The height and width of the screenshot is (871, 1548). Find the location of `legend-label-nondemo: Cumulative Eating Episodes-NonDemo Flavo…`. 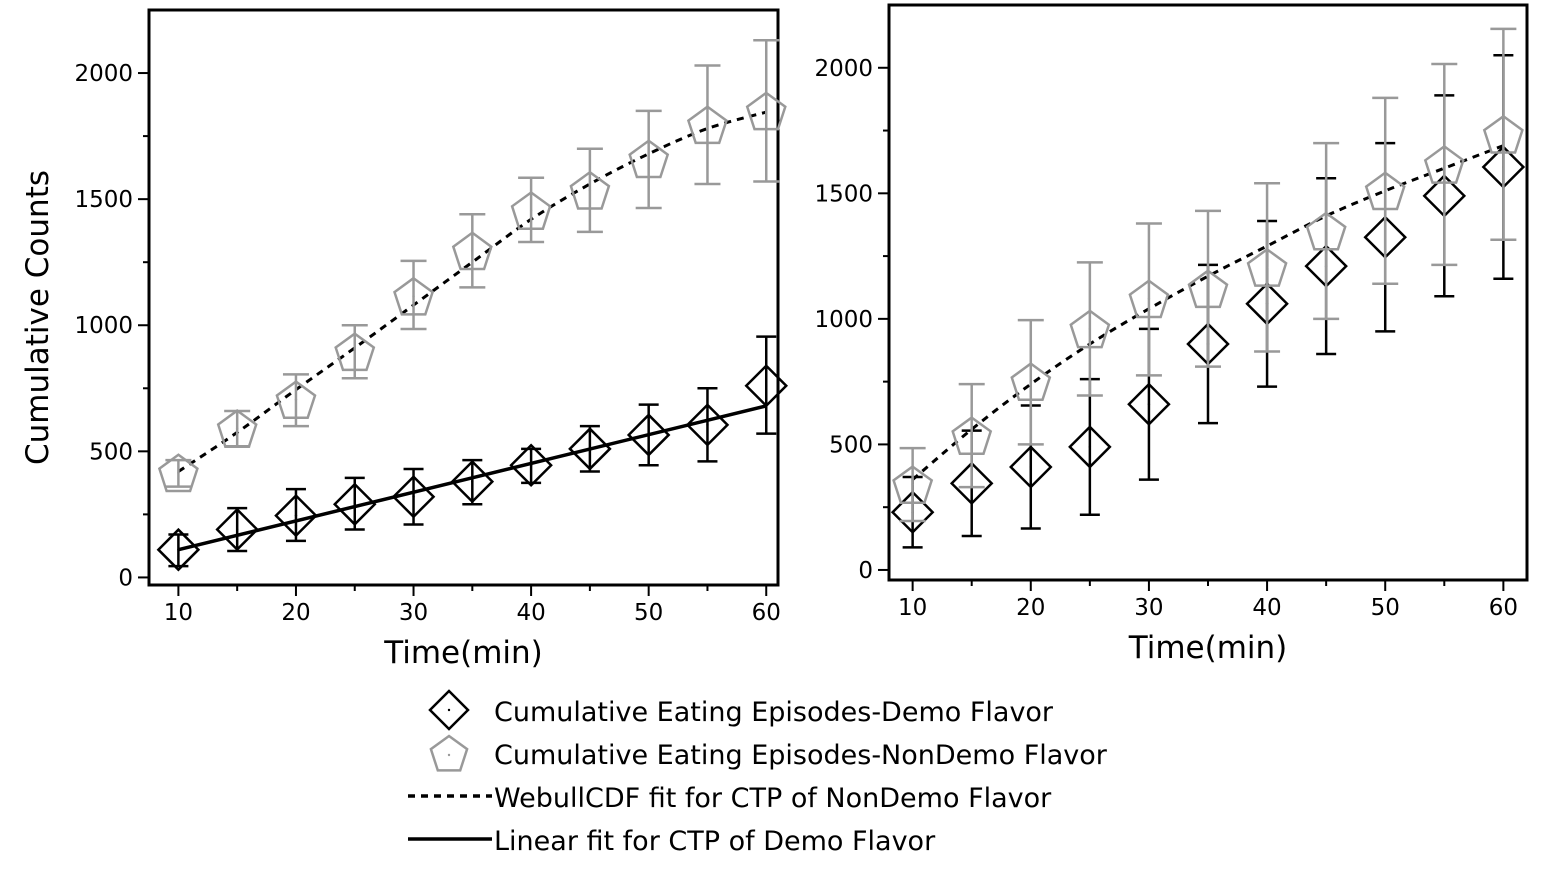

legend-label-nondemo: Cumulative Eating Episodes-NonDemo Flavo… is located at coordinates (801, 755).